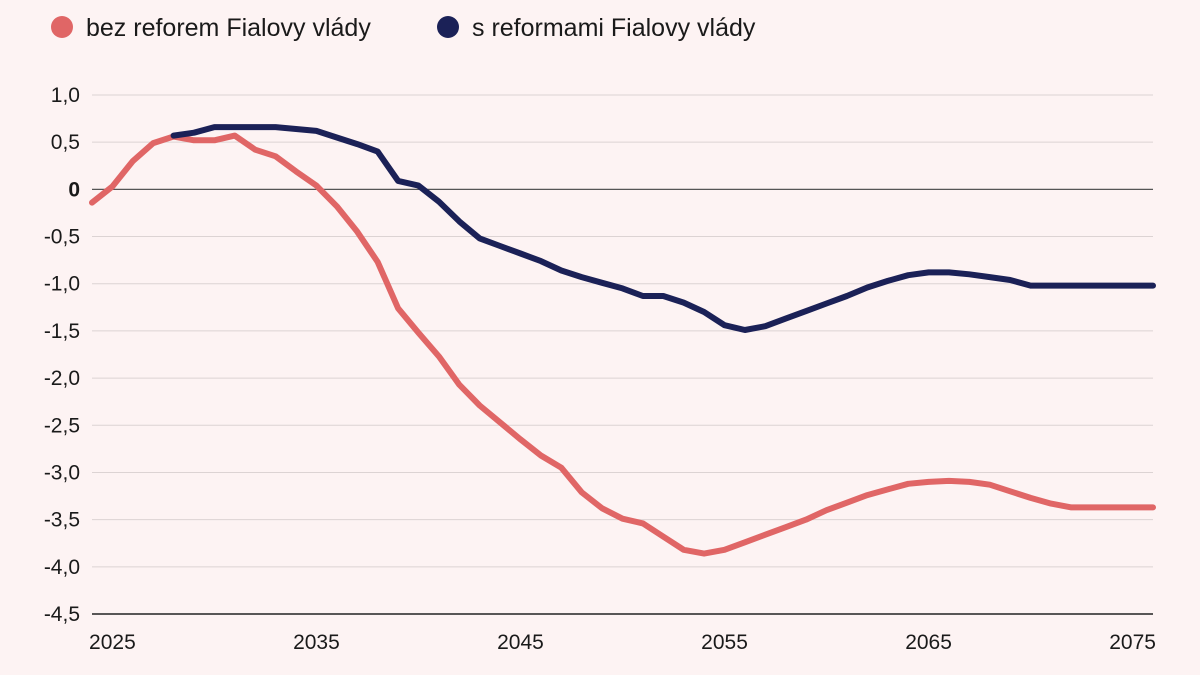 The width and height of the screenshot is (1200, 675). What do you see at coordinates (65, 95) in the screenshot?
I see `y-tick-label: 1,0` at bounding box center [65, 95].